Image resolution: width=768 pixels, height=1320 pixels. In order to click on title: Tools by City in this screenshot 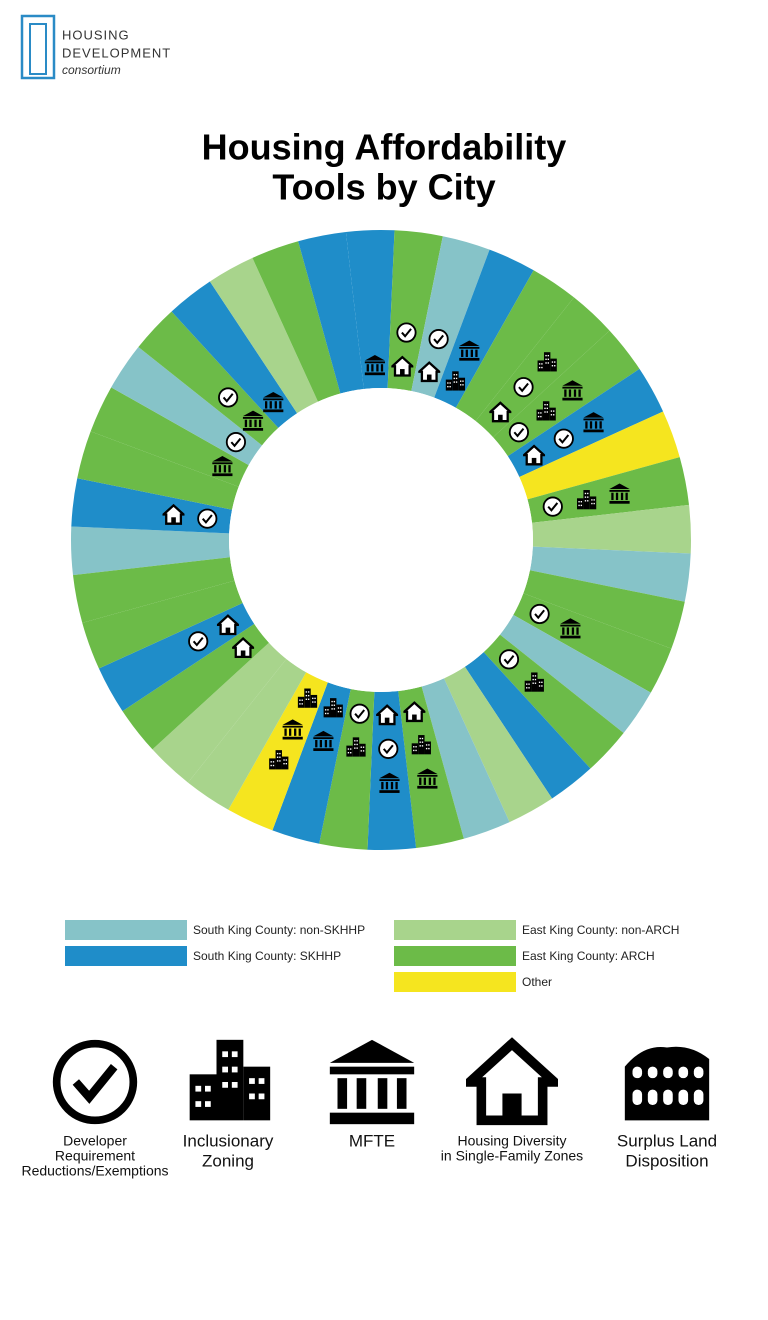, I will do `click(383, 187)`.